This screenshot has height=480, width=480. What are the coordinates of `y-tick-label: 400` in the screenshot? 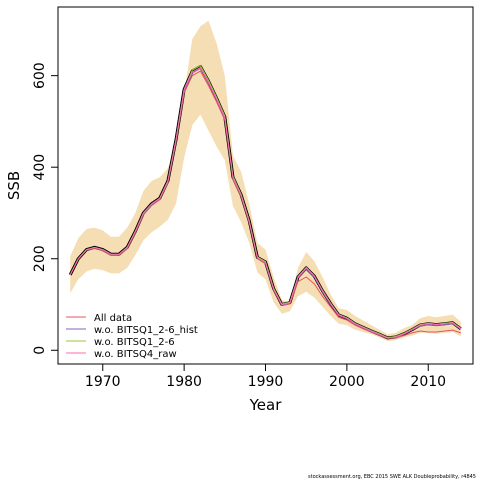 It's located at (40, 167).